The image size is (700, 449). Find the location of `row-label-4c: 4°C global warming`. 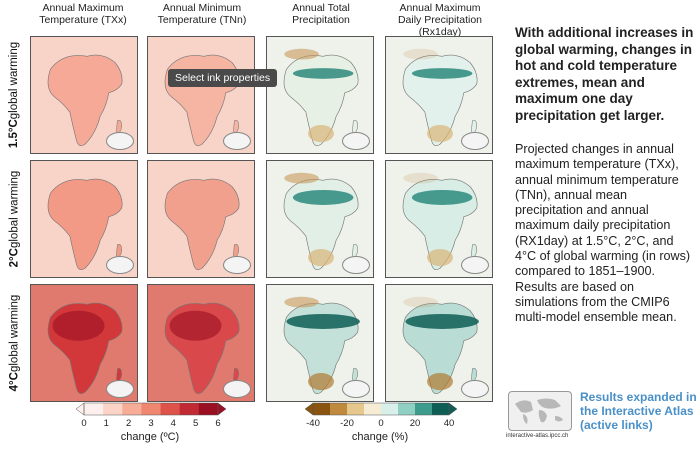

row-label-4c: 4°C global warming is located at coordinates (14, 343).